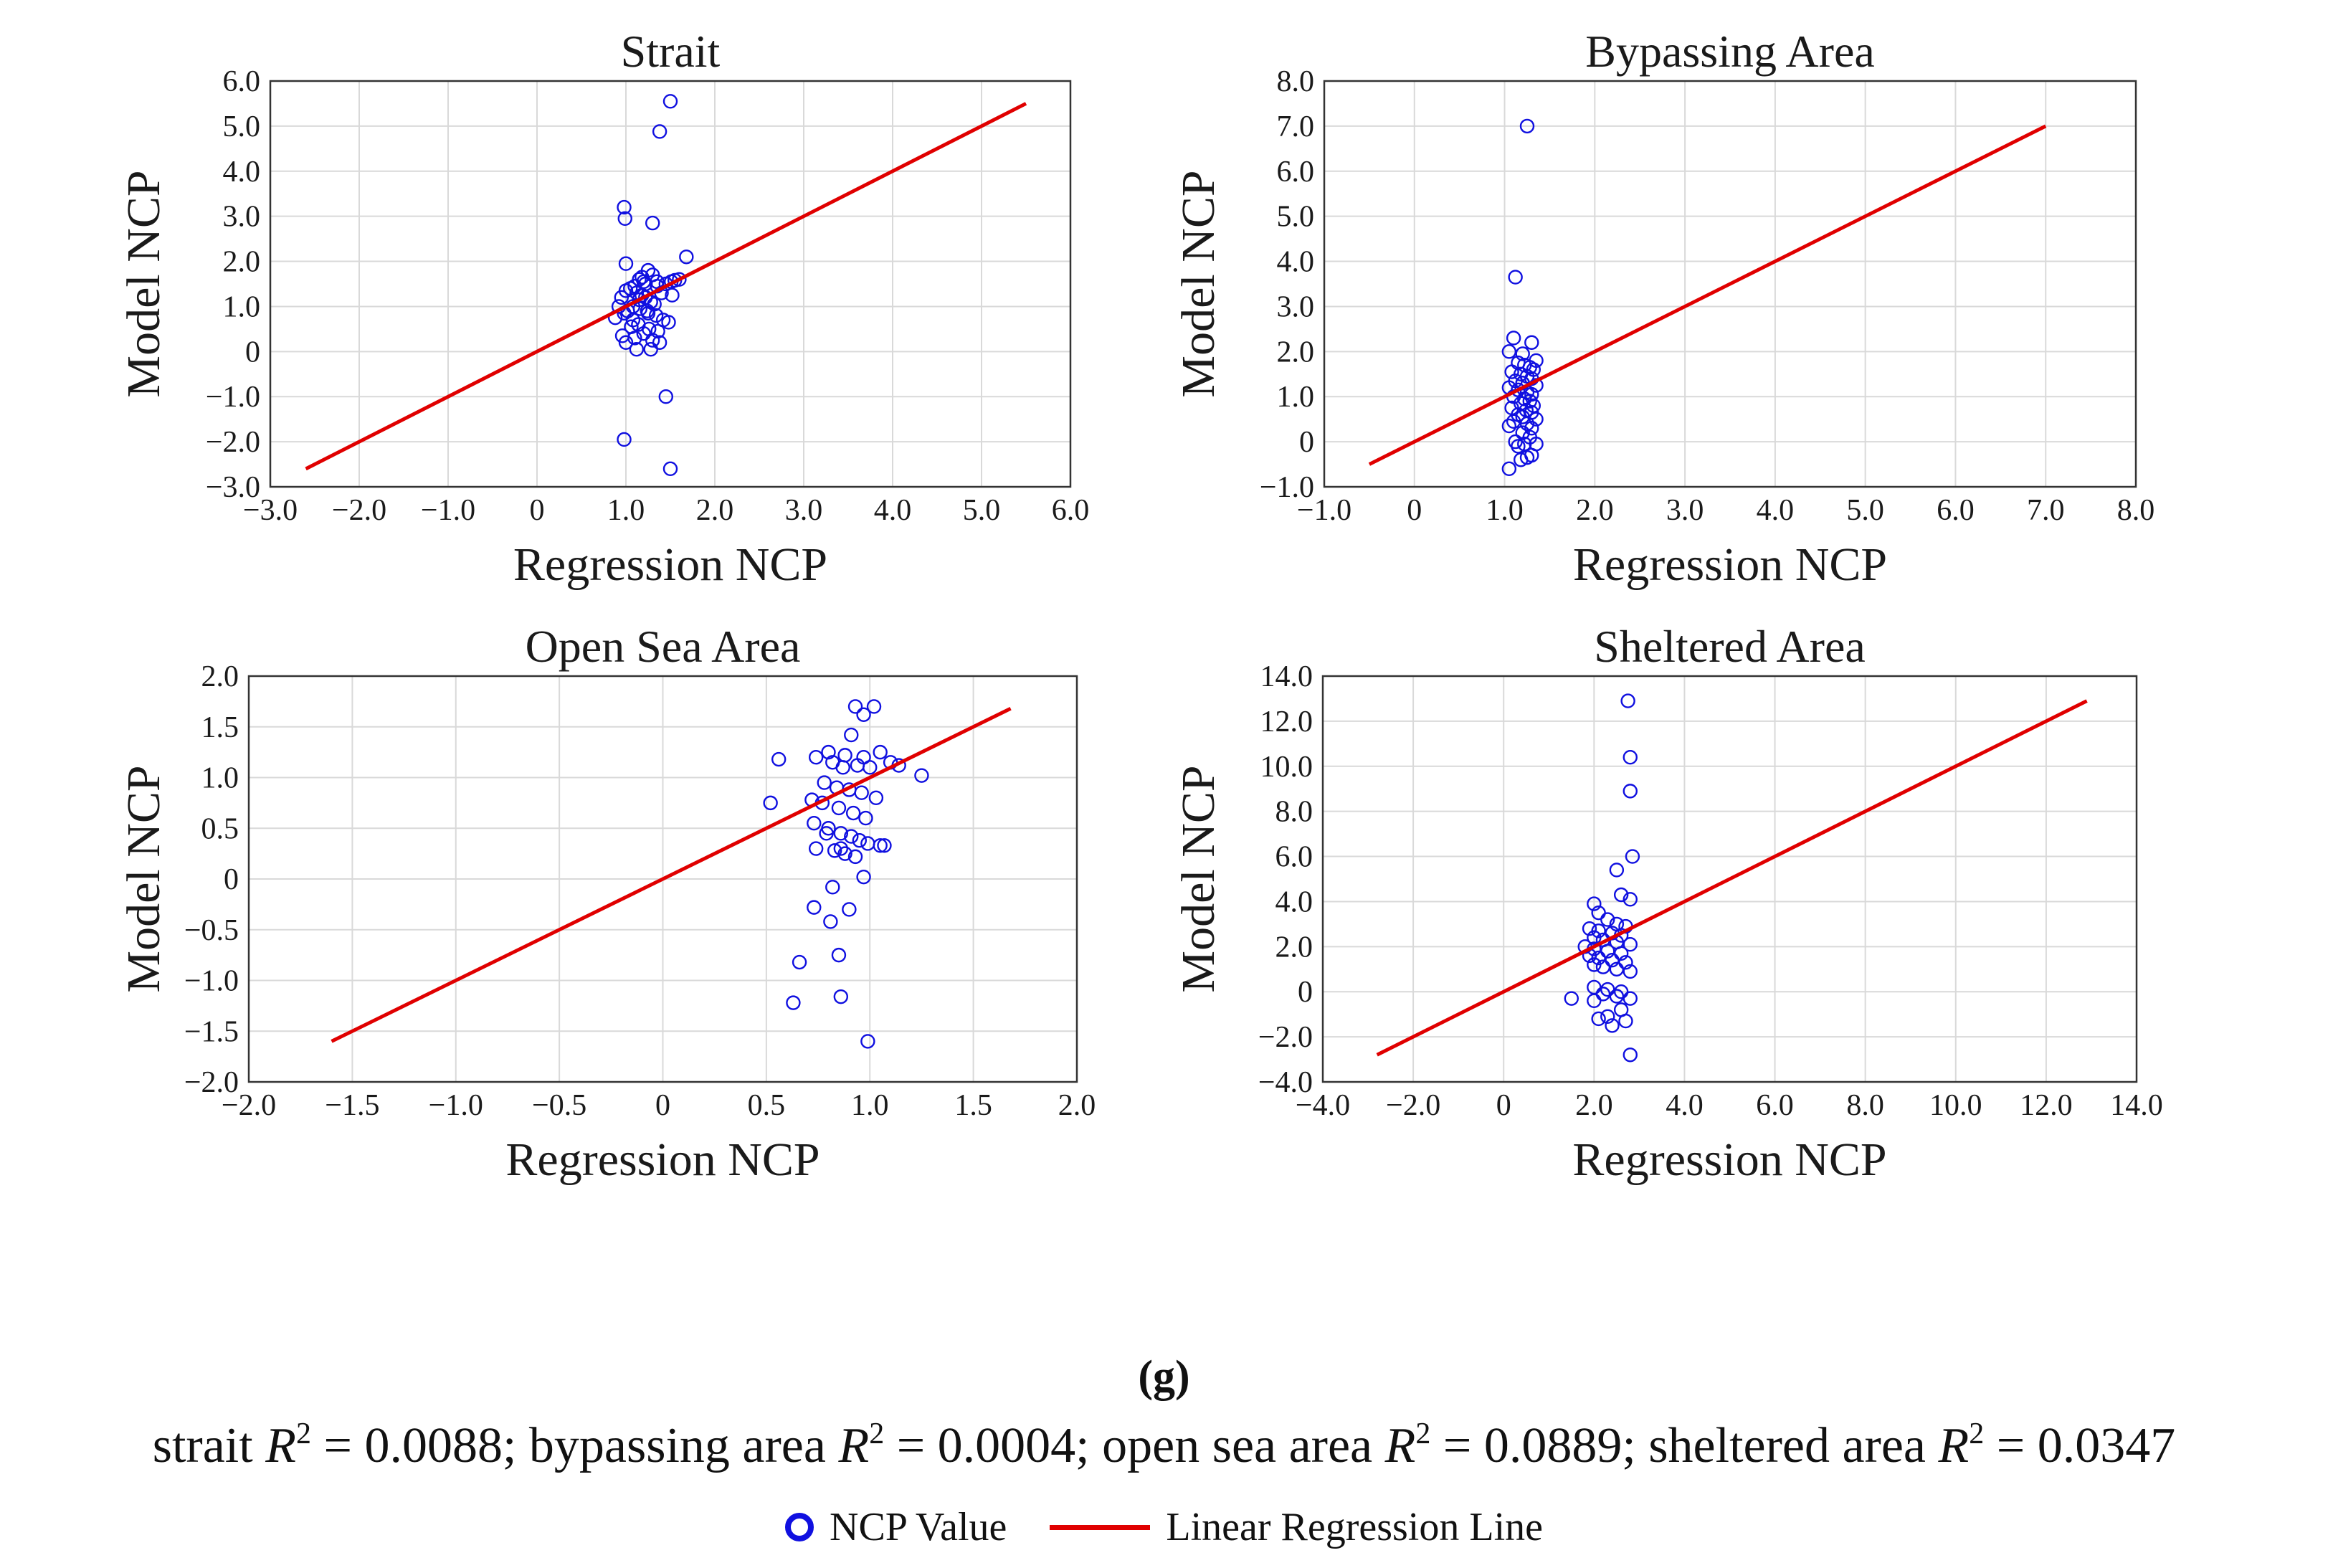 The height and width of the screenshot is (1568, 2328). I want to click on bypassing-y-tick-label: 2.0, so click(1296, 352).